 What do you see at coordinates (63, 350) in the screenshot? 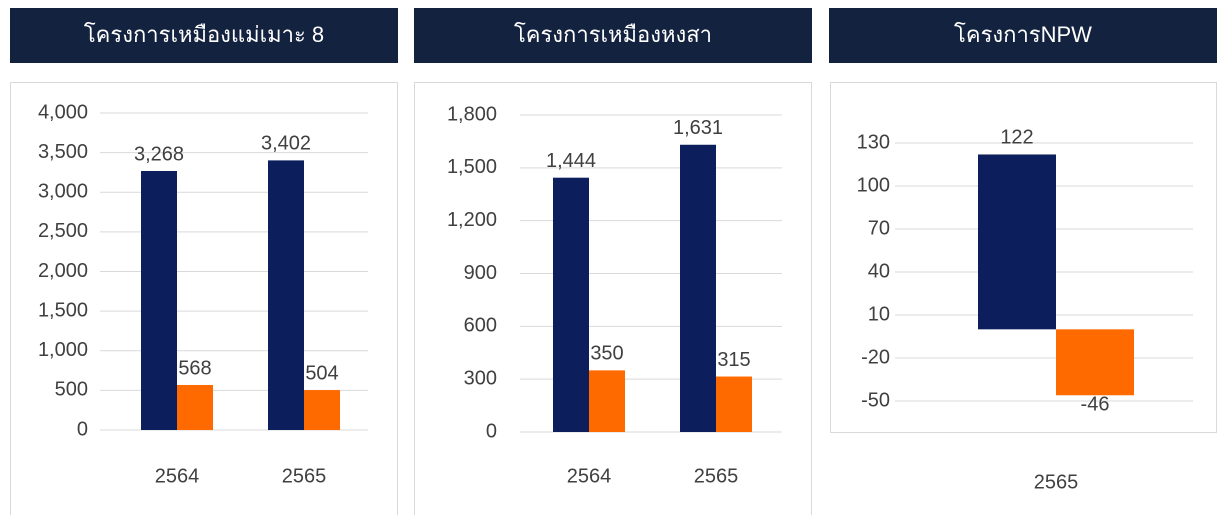
I see `y-tick-label: 1,000` at bounding box center [63, 350].